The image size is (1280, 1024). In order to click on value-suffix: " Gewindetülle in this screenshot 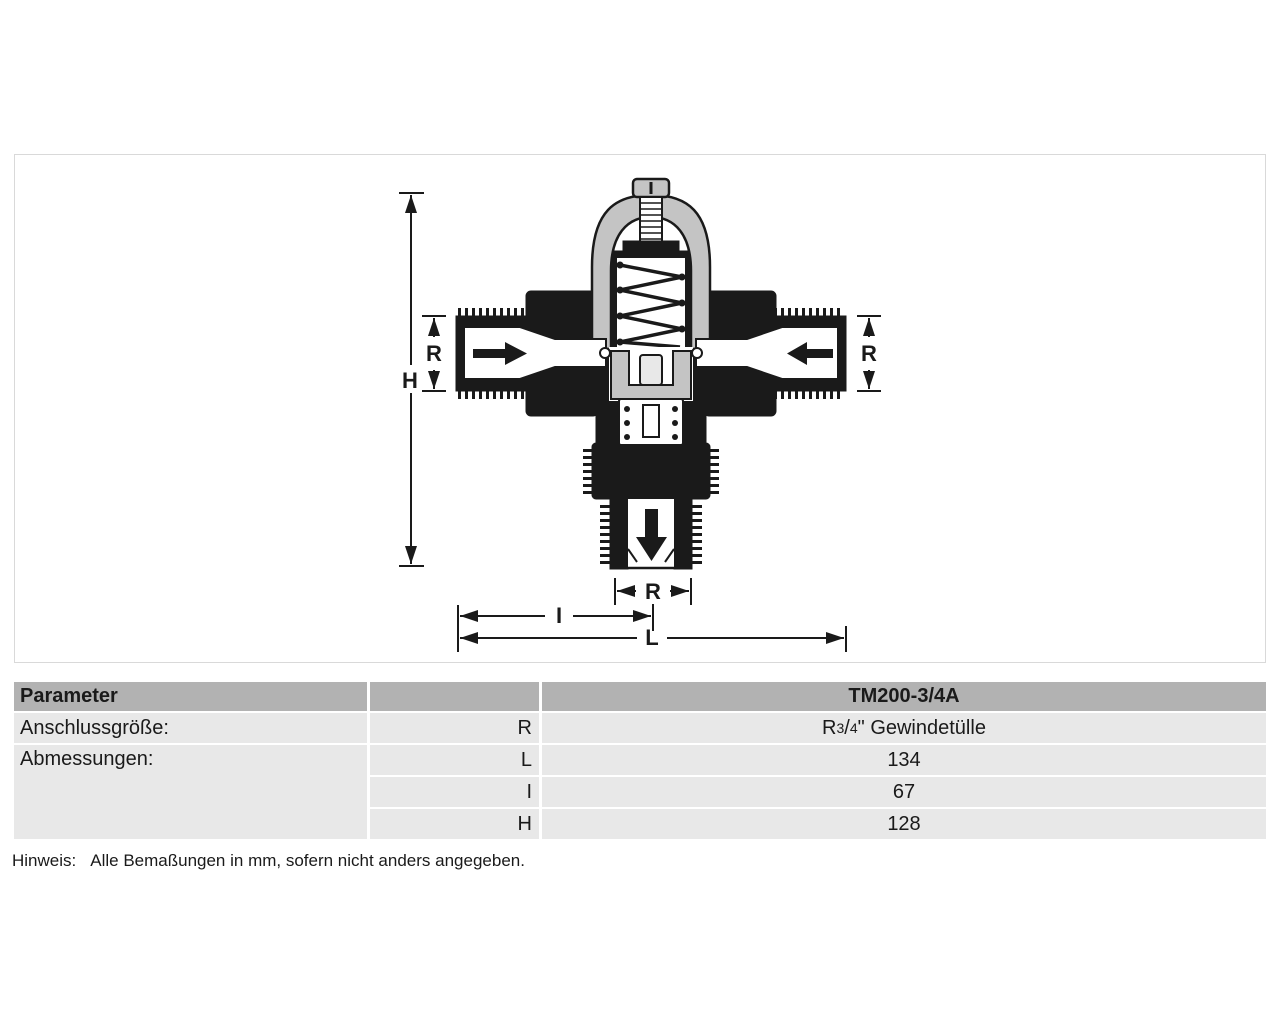, I will do `click(921, 727)`.